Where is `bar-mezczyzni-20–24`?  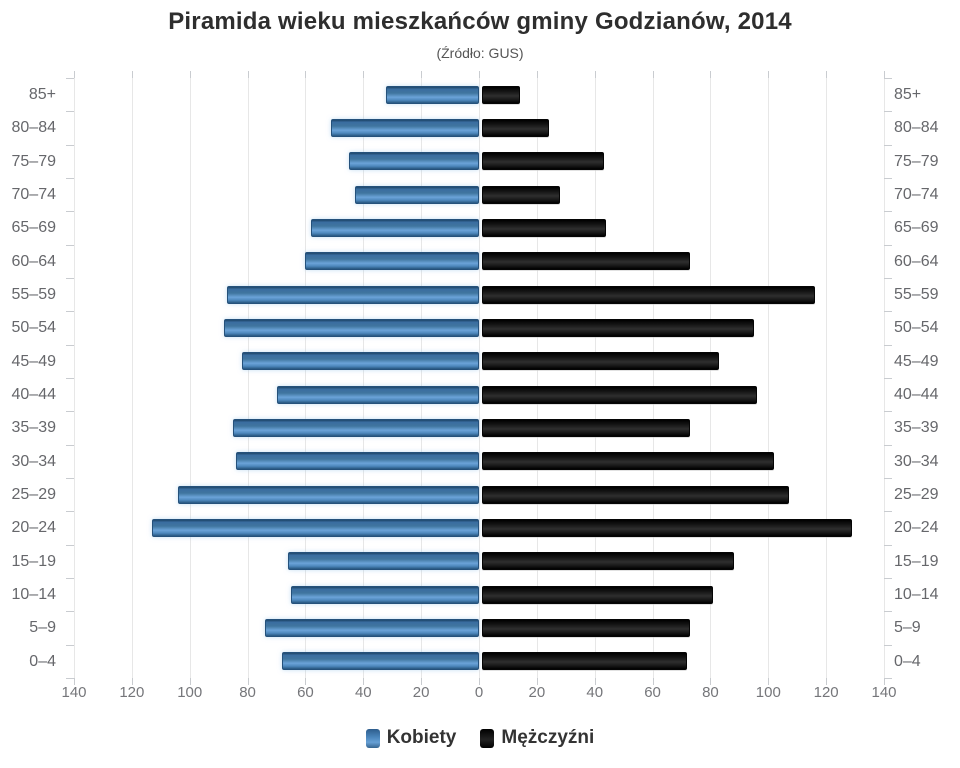
bar-mezczyzni-20–24 is located at coordinates (667, 528).